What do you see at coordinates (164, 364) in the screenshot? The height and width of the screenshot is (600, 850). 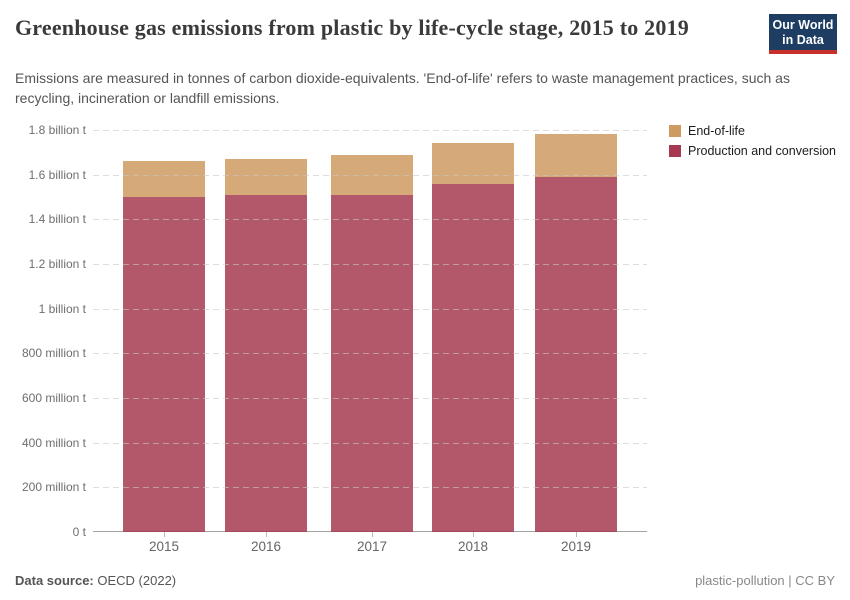 I see `bar-segment-production-and-conversion-2015` at bounding box center [164, 364].